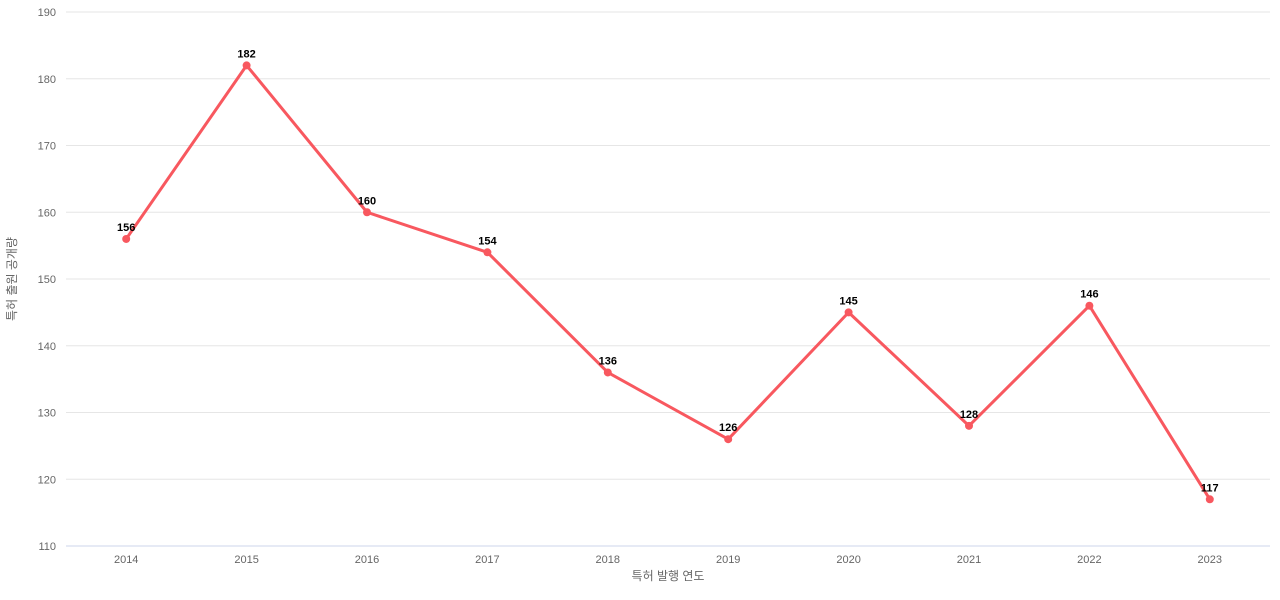  Describe the element at coordinates (728, 428) in the screenshot. I see `data-point-label: 126` at that location.